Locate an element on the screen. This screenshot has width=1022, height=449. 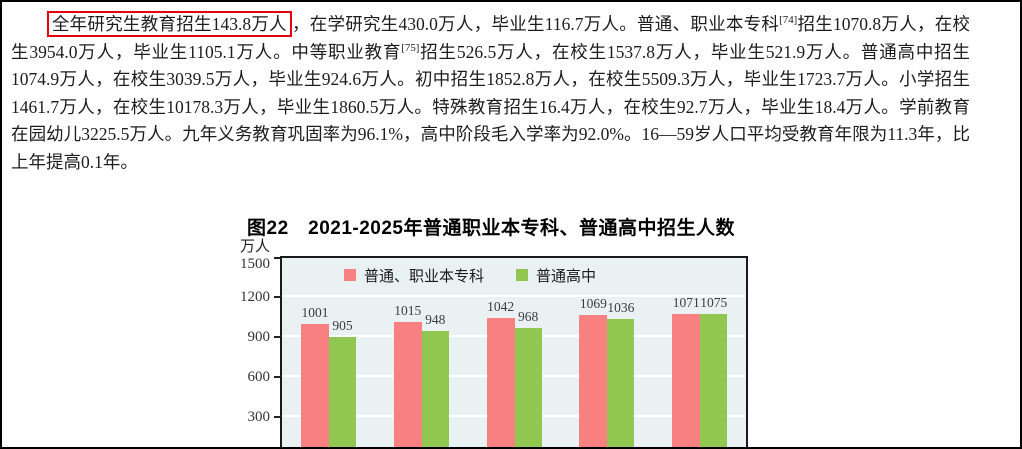
y-axis-unit-label: 万人 is located at coordinates (254, 246).